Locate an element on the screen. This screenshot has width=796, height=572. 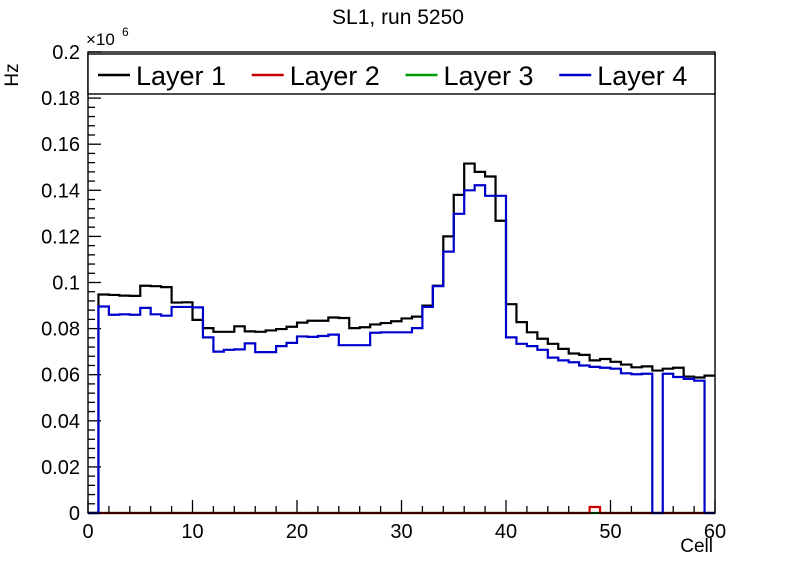
y-axis-tick-label: 0.06 is located at coordinates (60, 376).